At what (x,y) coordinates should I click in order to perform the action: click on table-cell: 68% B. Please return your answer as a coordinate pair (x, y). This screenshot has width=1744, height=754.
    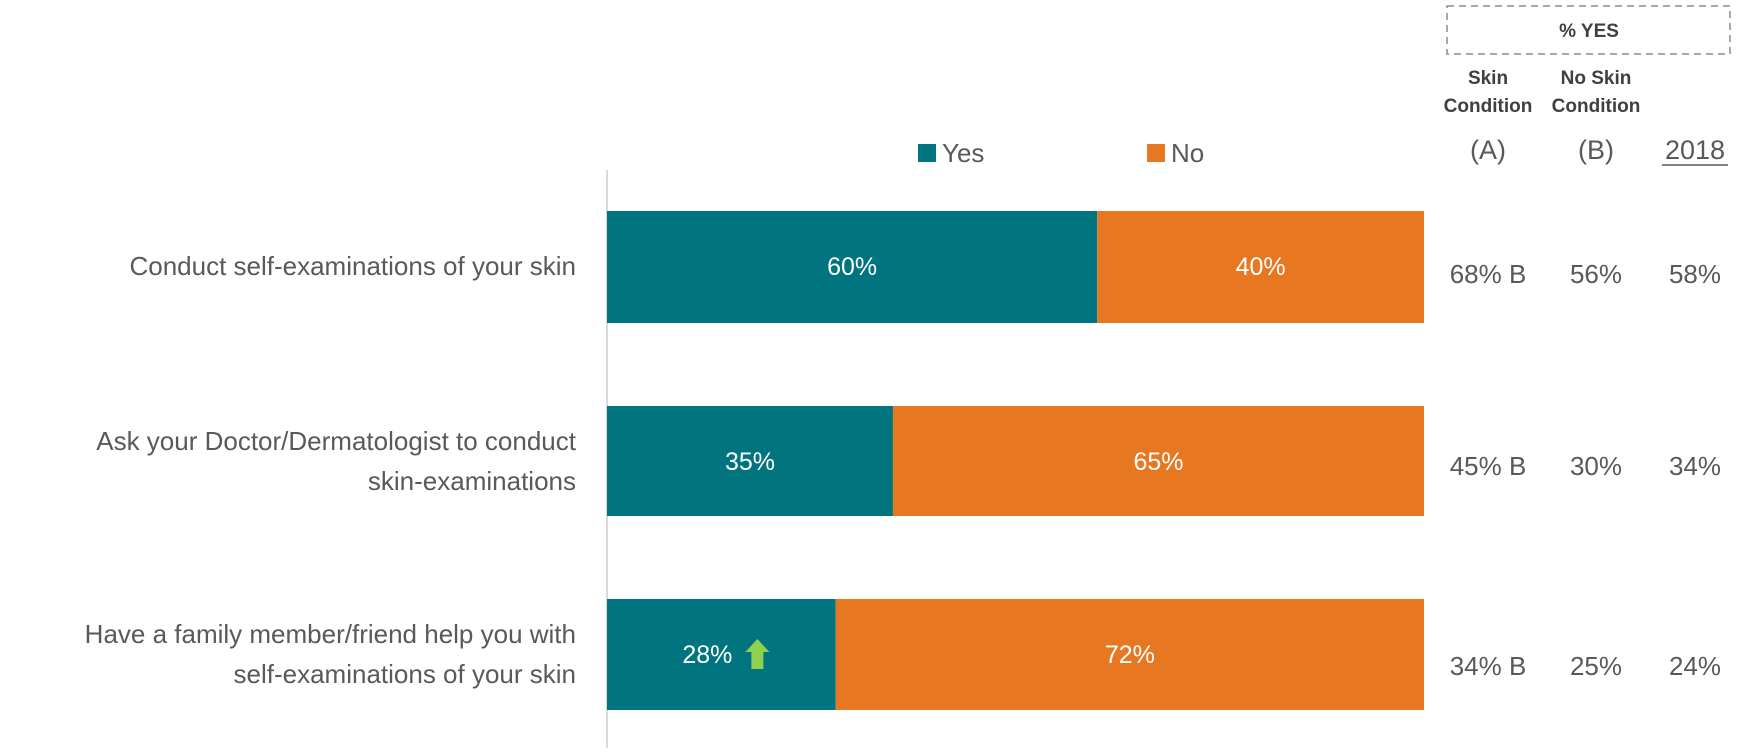
    Looking at the image, I should click on (1488, 274).